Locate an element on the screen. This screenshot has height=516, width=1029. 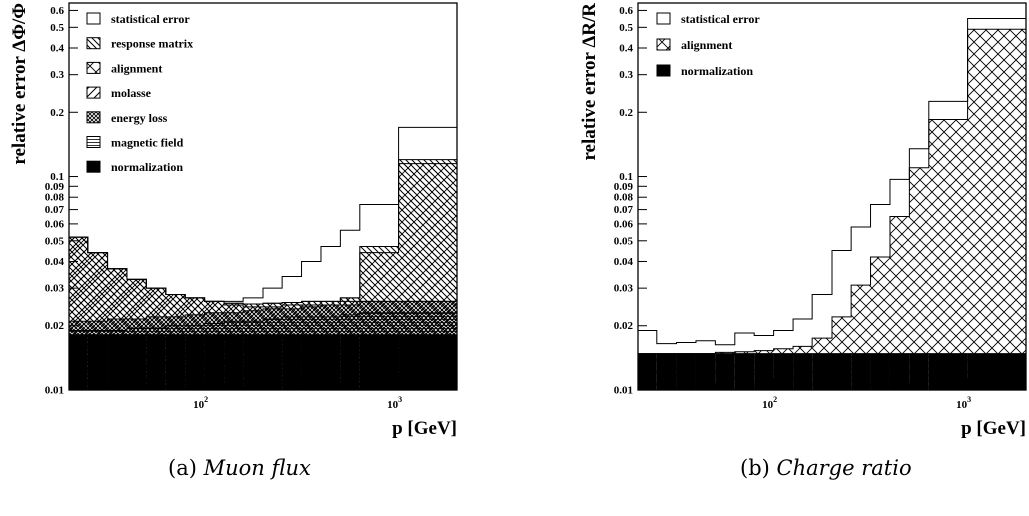
outline-magnetic-field is located at coordinates (263, 321).